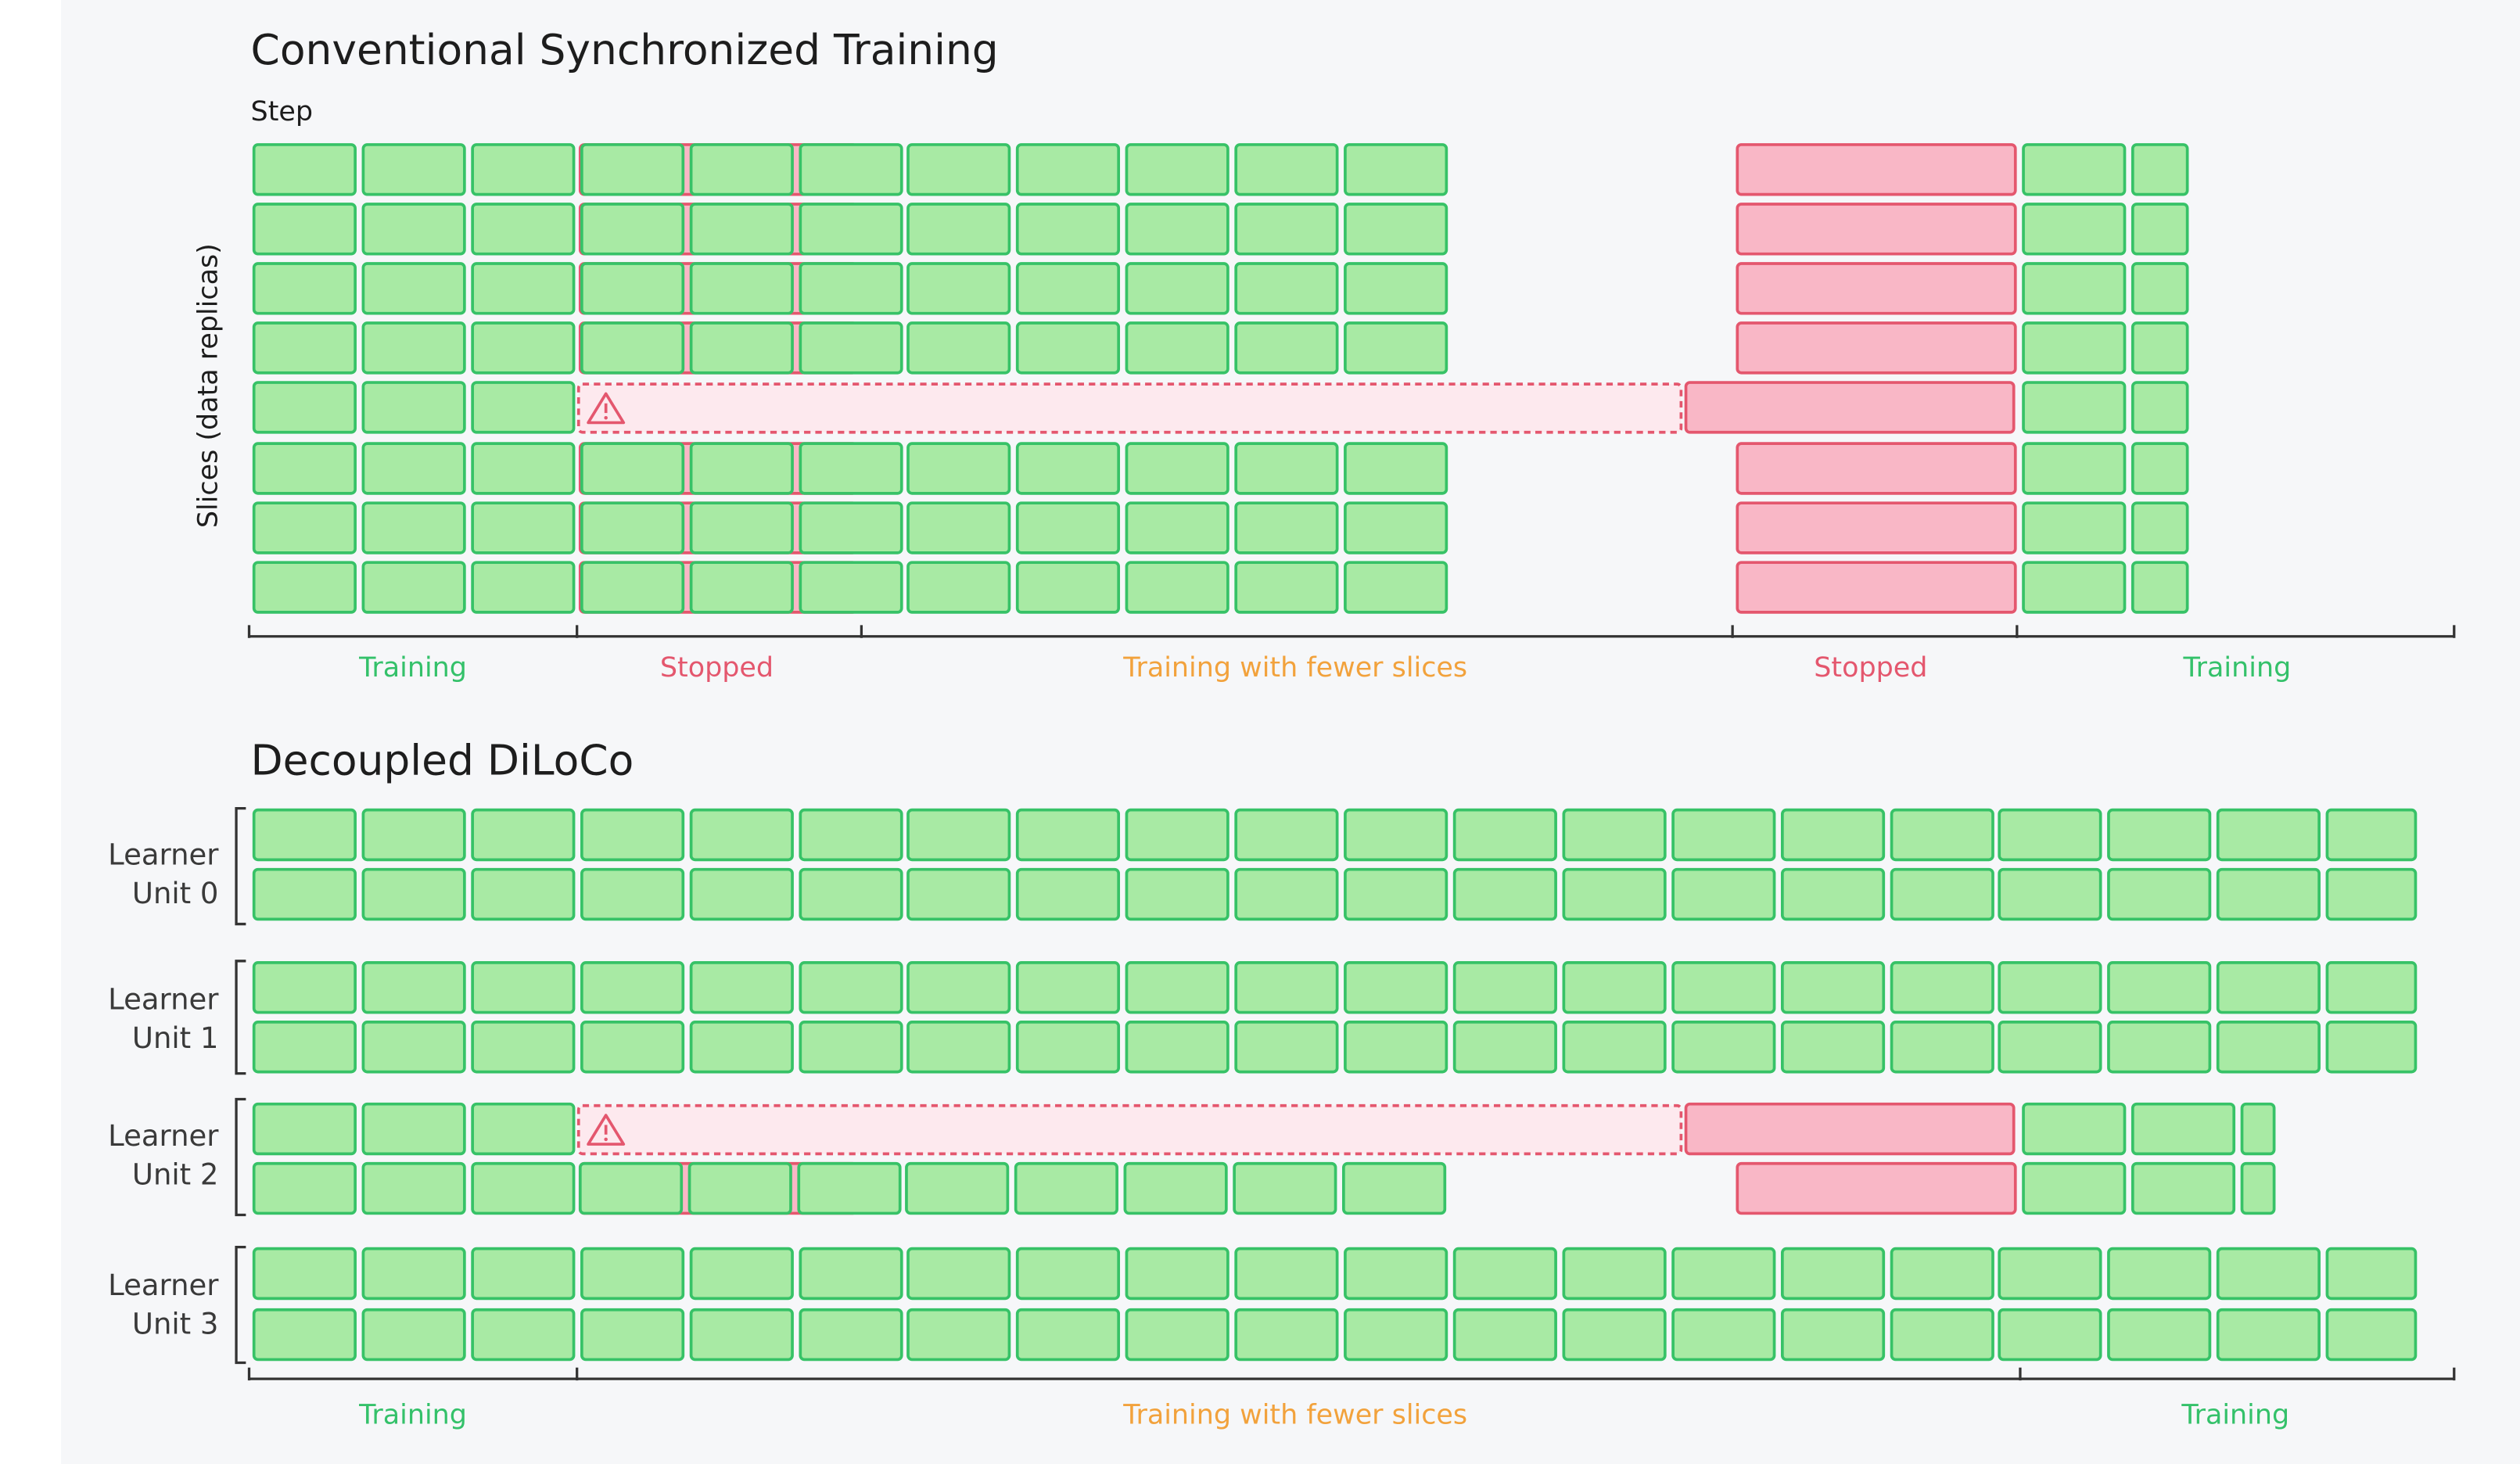 The height and width of the screenshot is (1464, 2520). Describe the element at coordinates (1351, 1374) in the screenshot. I see `bottom-phase-axis` at that location.